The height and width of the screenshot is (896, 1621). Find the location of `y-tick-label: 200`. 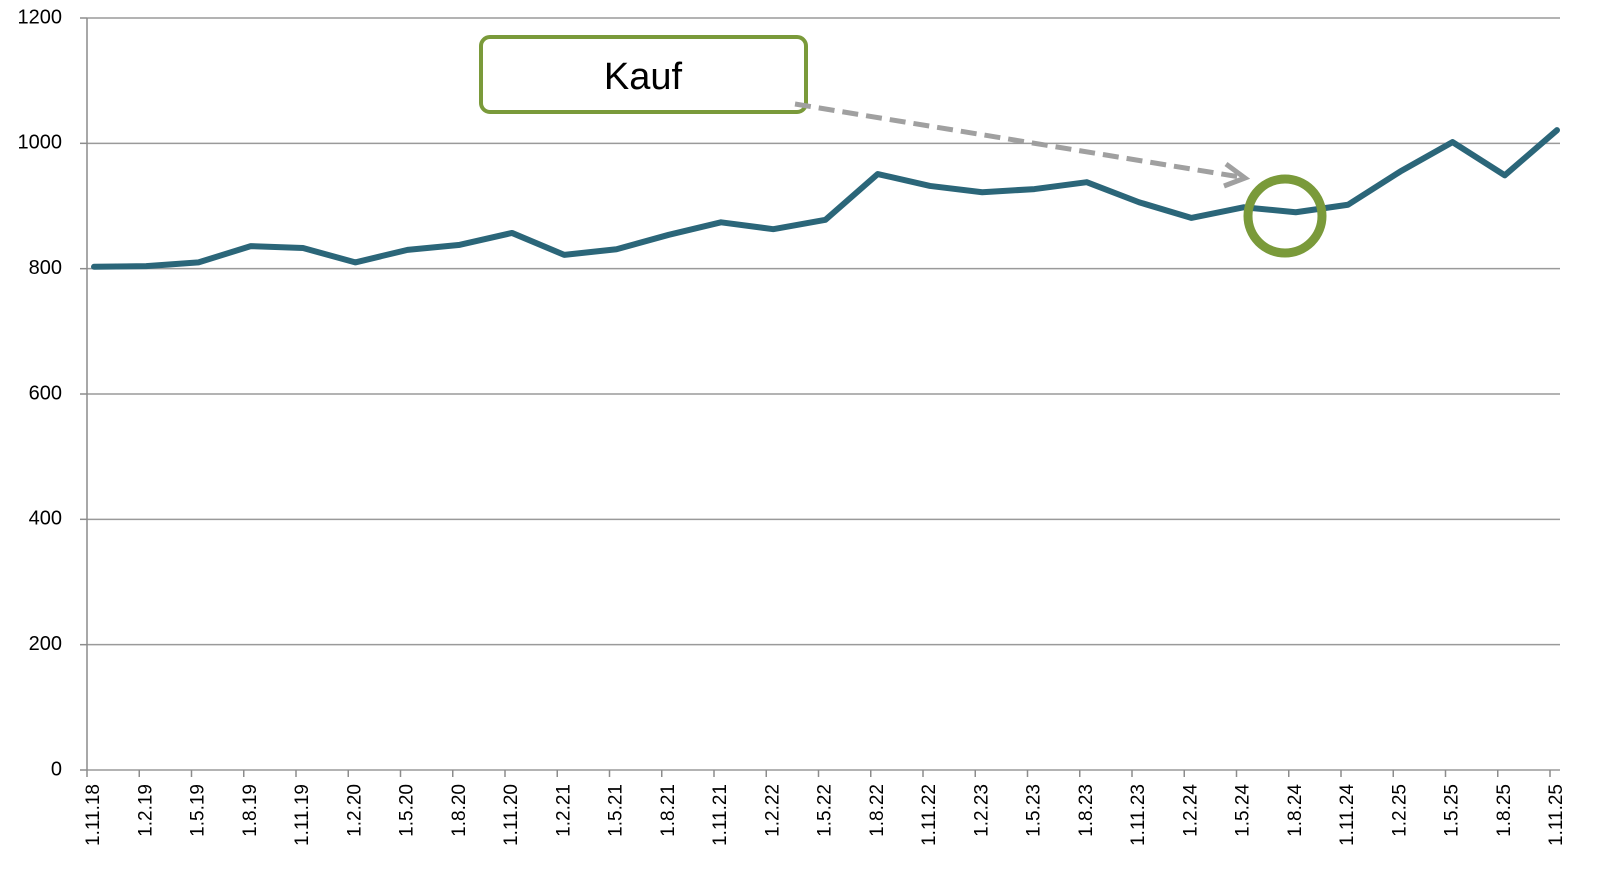

y-tick-label: 200 is located at coordinates (45, 644).